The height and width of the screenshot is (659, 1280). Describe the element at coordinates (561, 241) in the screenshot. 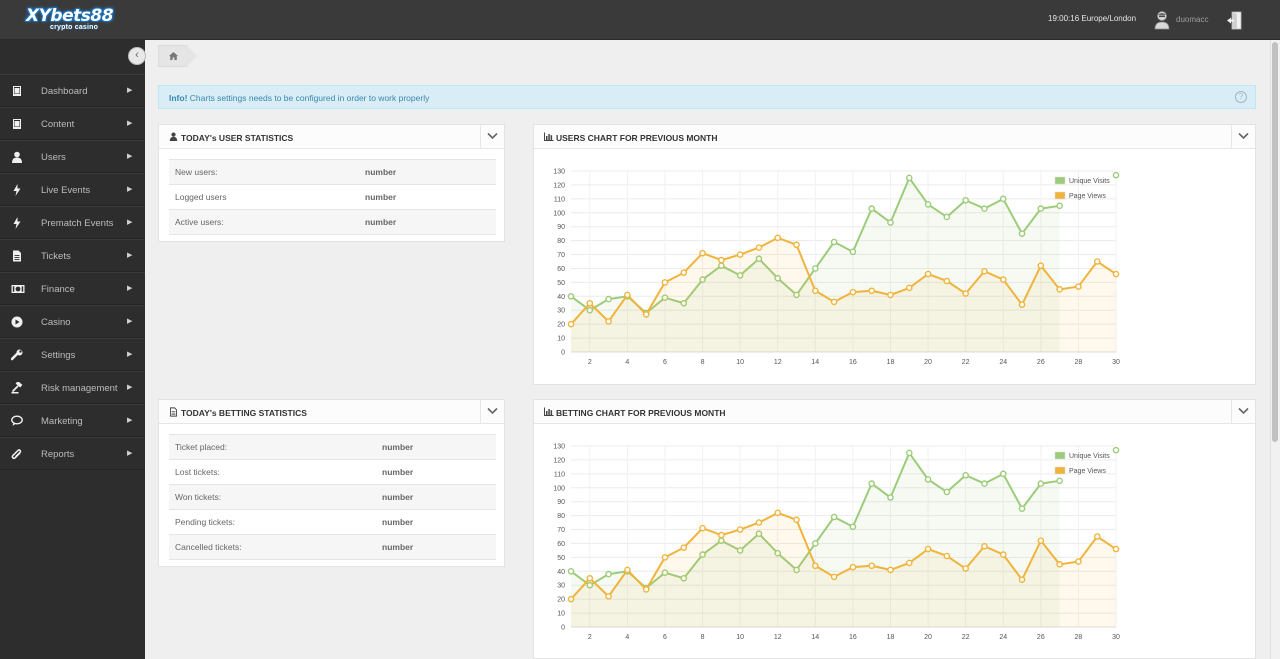

I see `y-tick-label: 80` at that location.